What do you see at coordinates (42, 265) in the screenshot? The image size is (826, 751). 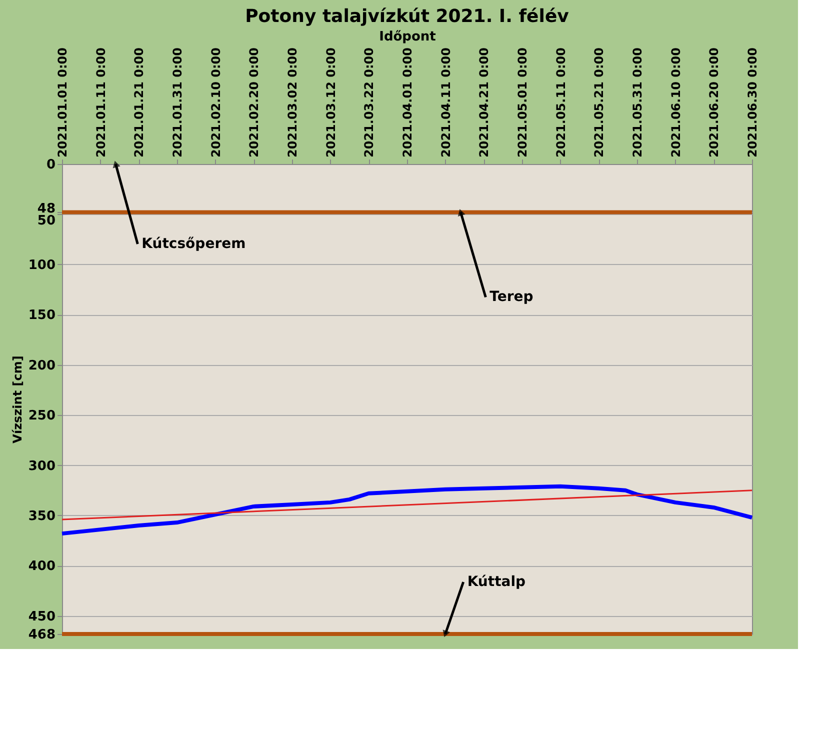 I see `y-tick-label: 100` at bounding box center [42, 265].